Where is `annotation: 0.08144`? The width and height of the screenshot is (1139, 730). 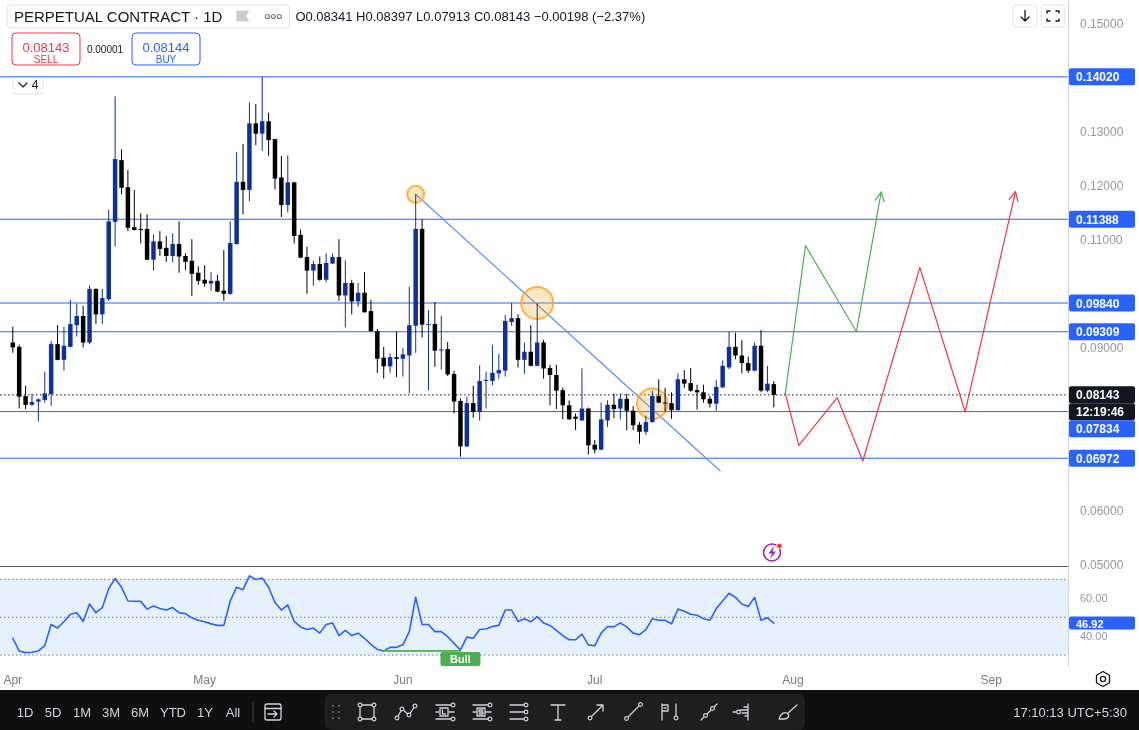 annotation: 0.08144 is located at coordinates (166, 47).